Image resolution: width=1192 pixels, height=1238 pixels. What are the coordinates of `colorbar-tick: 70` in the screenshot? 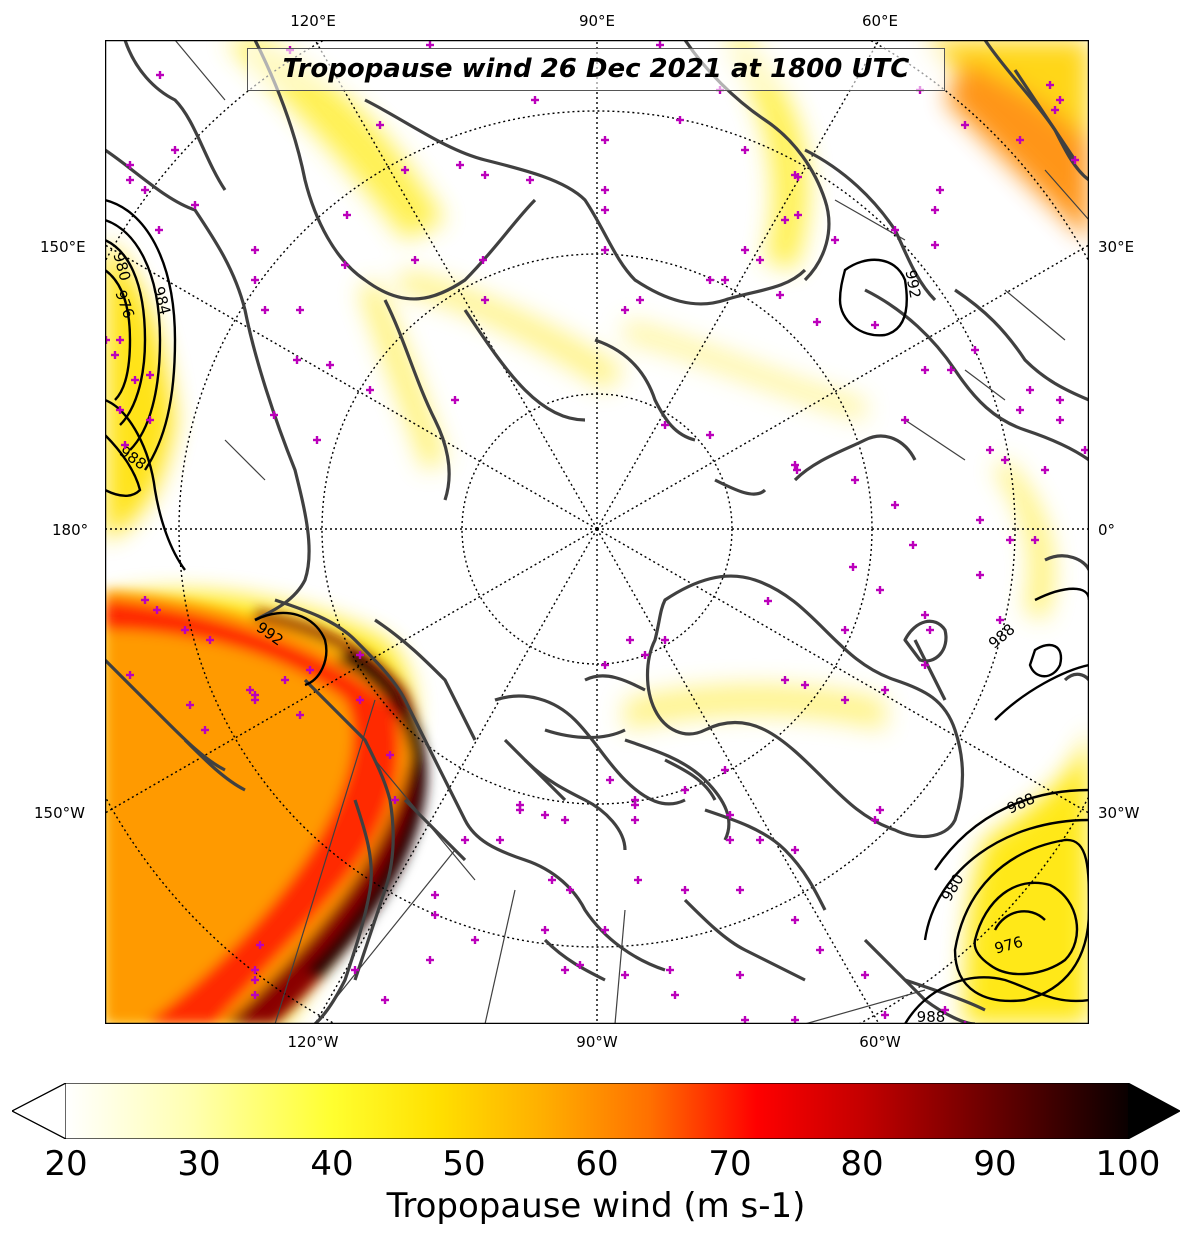 It's located at (730, 1164).